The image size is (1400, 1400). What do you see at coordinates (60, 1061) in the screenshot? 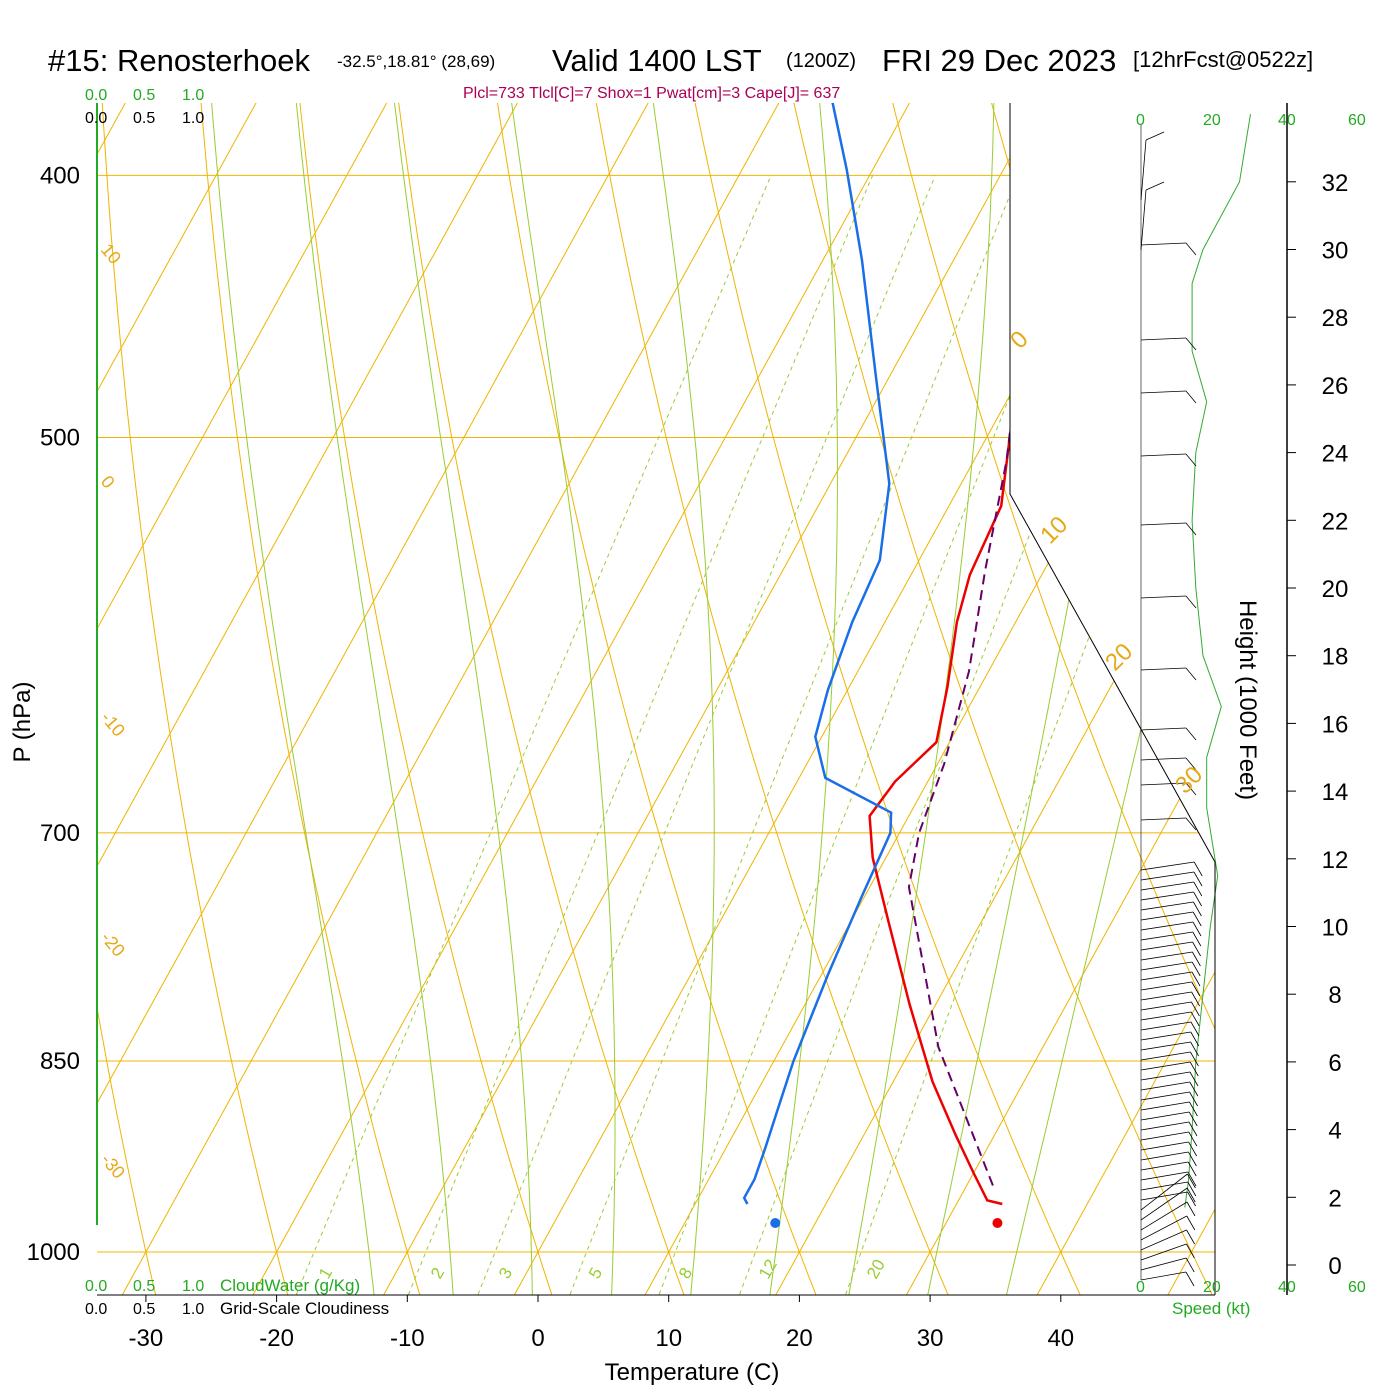
I see `pressure-tick-label: 850` at bounding box center [60, 1061].